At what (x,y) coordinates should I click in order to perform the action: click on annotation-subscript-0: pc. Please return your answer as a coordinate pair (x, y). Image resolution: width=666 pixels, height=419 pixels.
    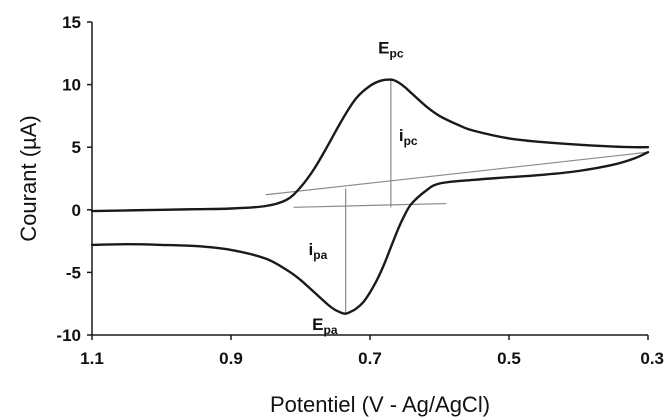
    Looking at the image, I should click on (397, 53).